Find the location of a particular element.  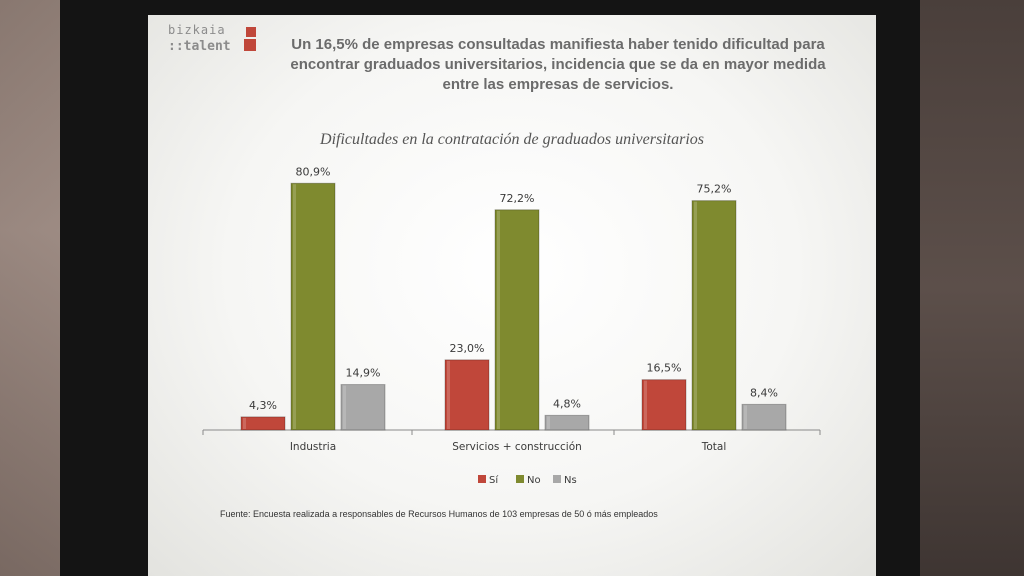

bizkaia-talent-logo: bizkaia ::talent is located at coordinates (210, 44).